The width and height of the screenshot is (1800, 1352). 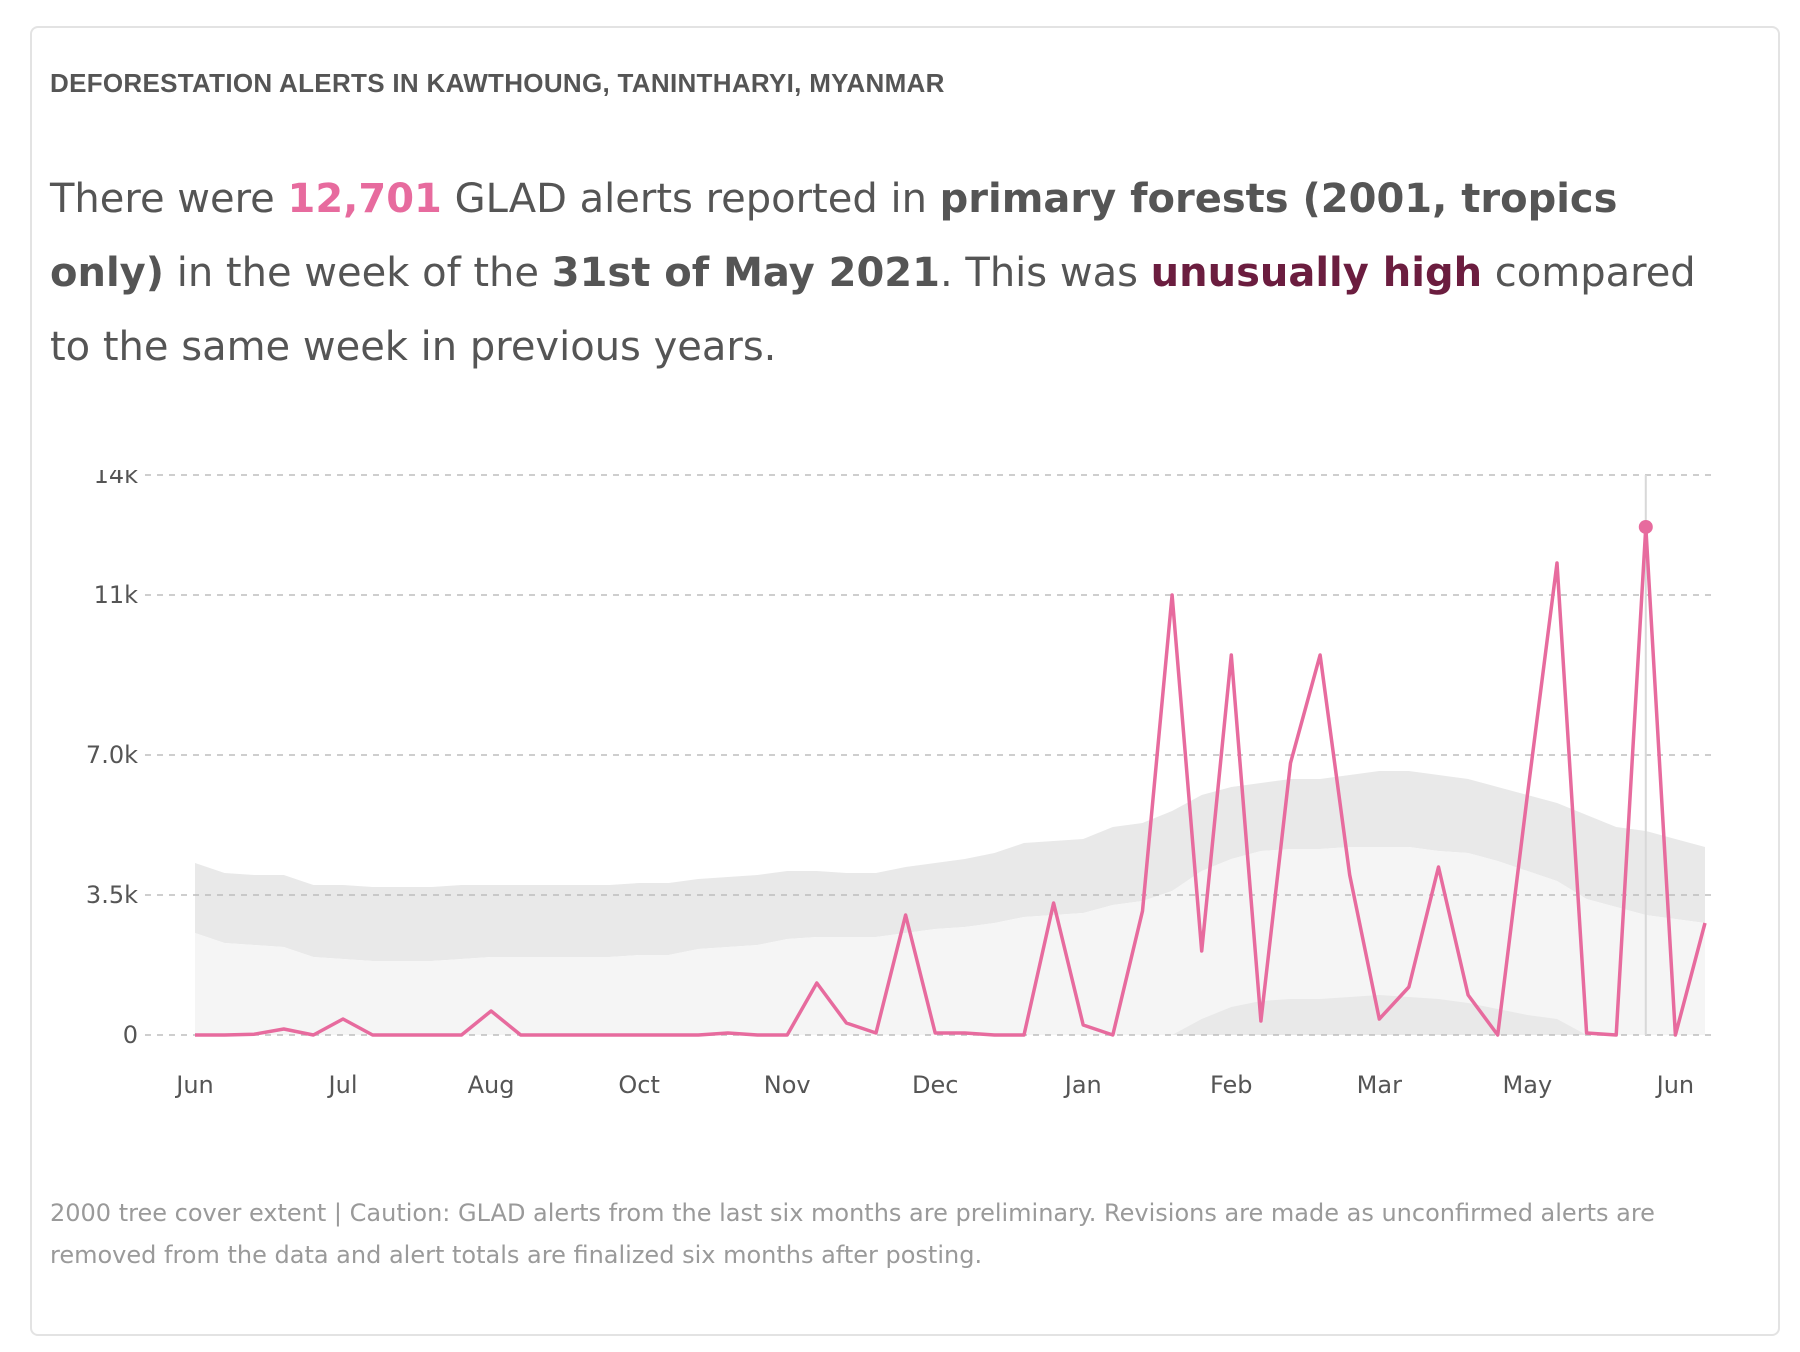 I want to click on x-tick-label: Jul, so click(x=342, y=1085).